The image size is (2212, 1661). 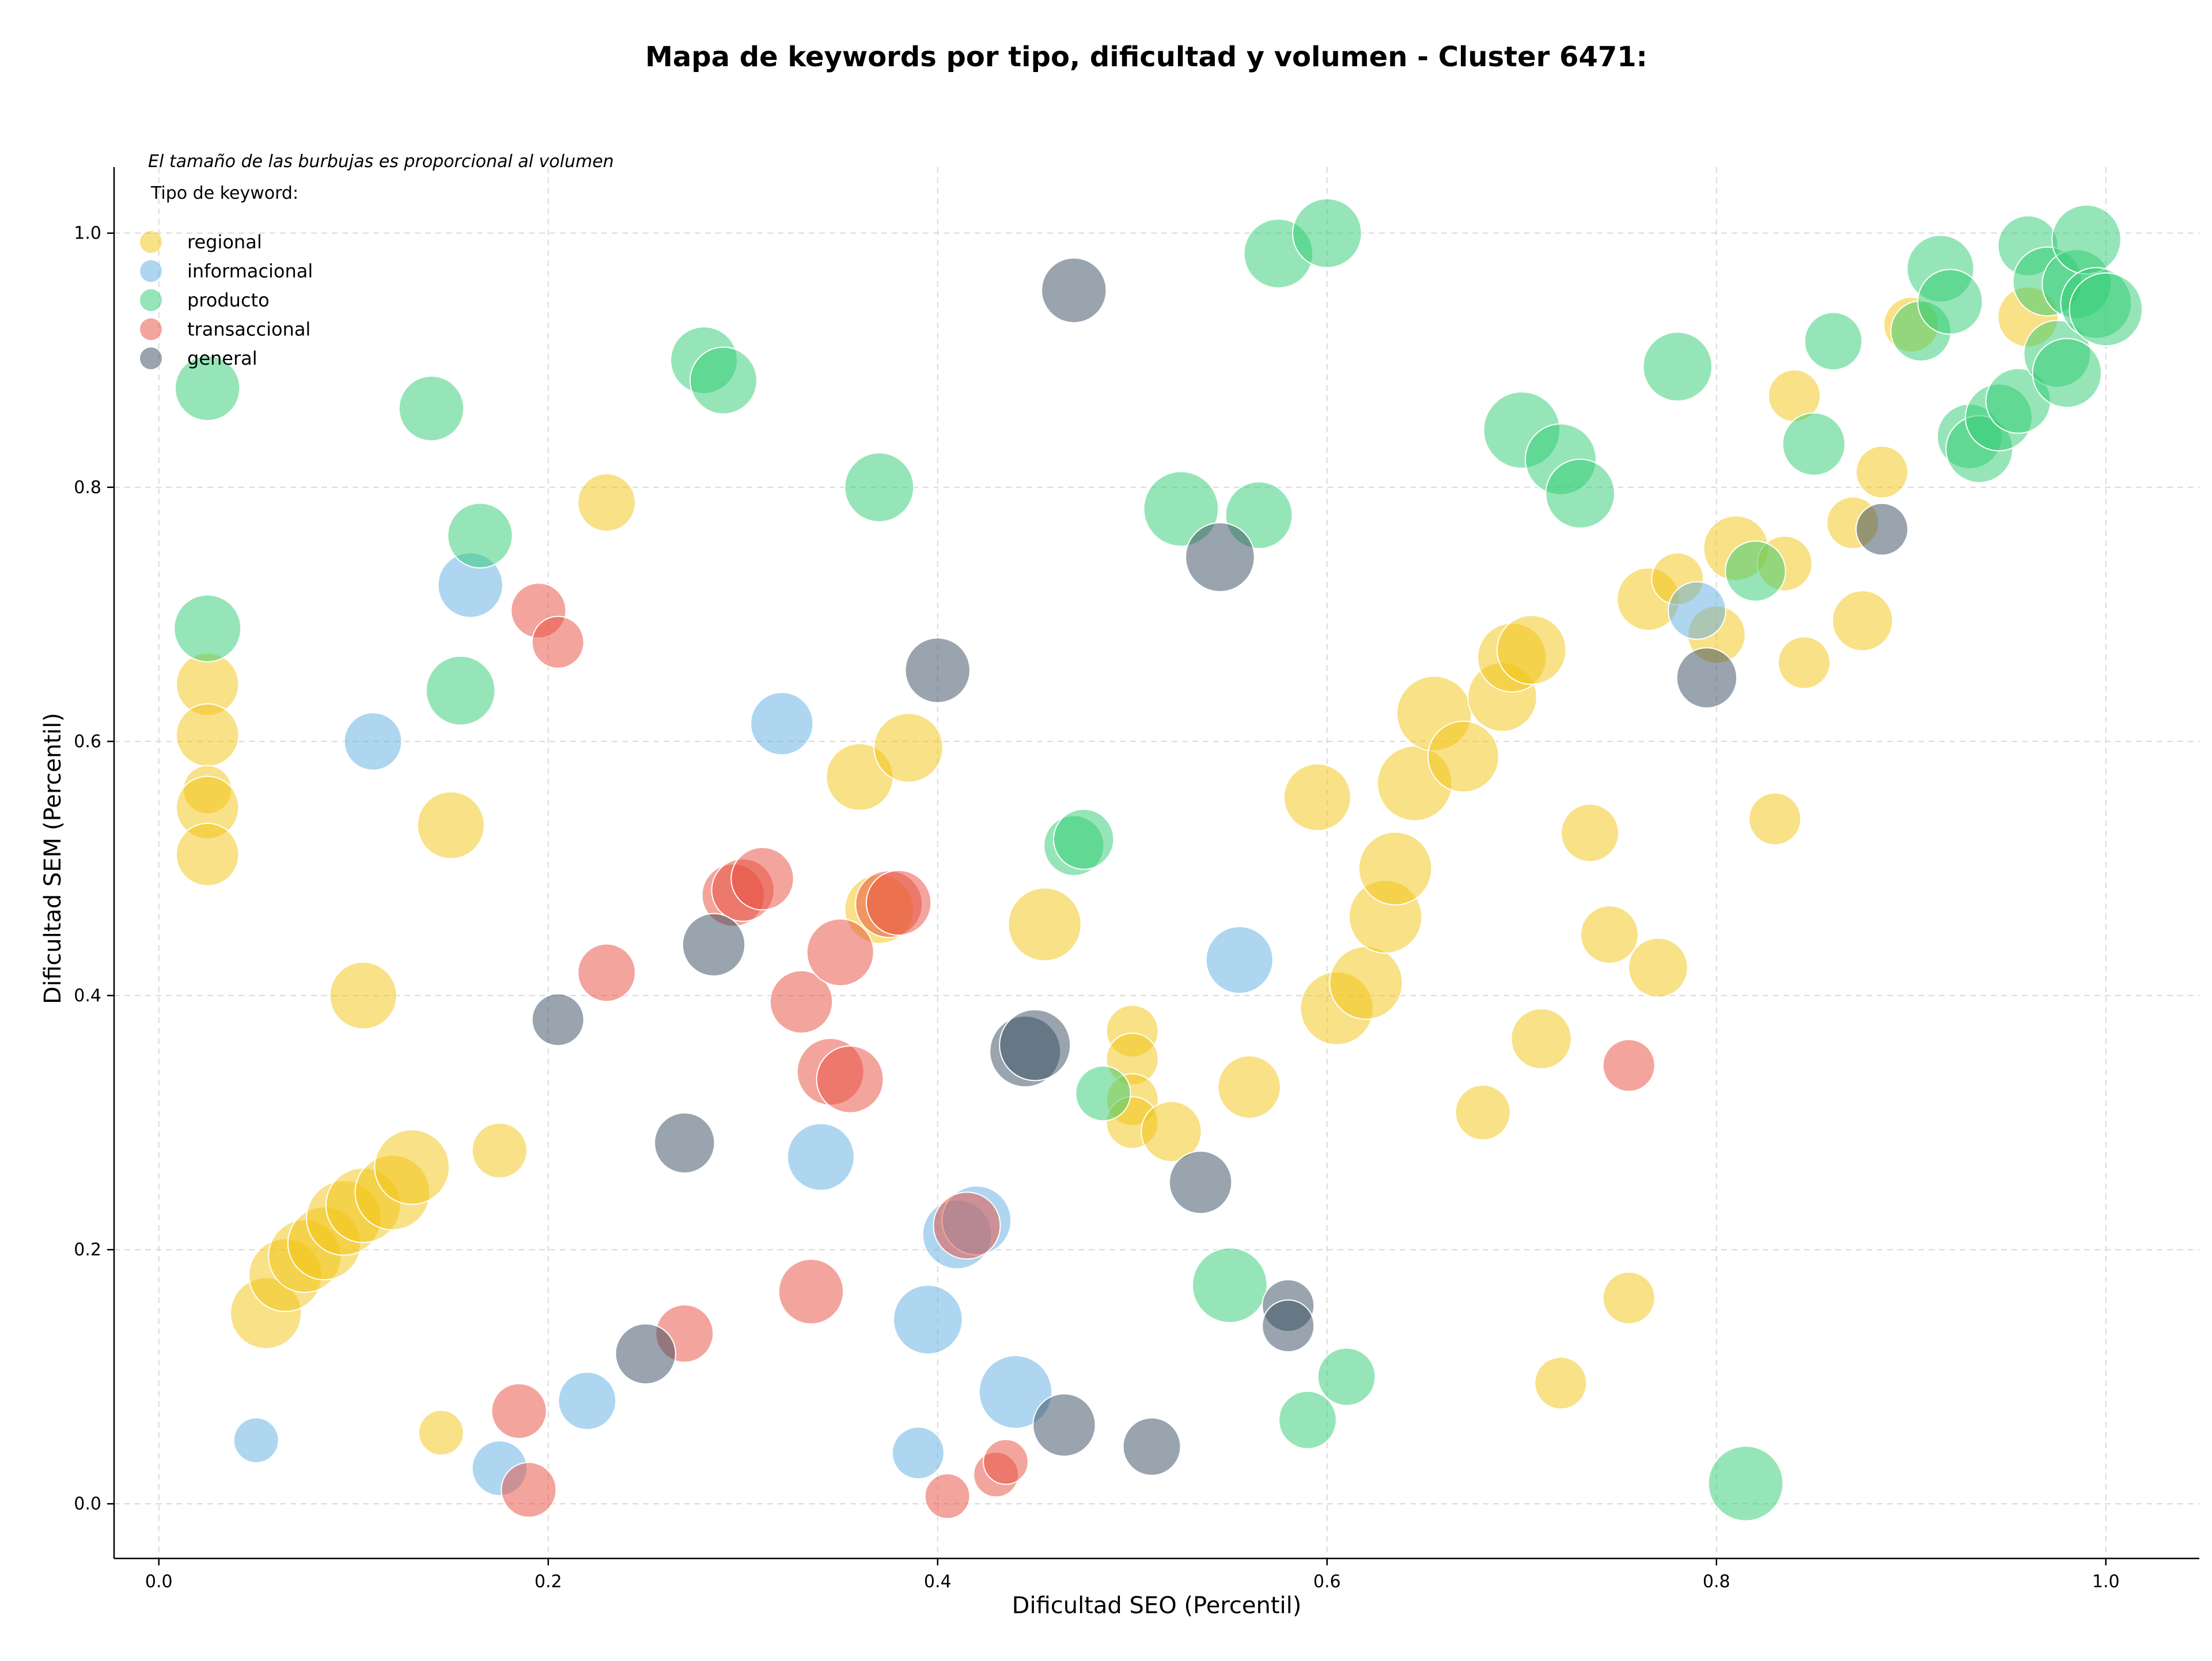 I want to click on legend-label-producto: producto, so click(x=228, y=300).